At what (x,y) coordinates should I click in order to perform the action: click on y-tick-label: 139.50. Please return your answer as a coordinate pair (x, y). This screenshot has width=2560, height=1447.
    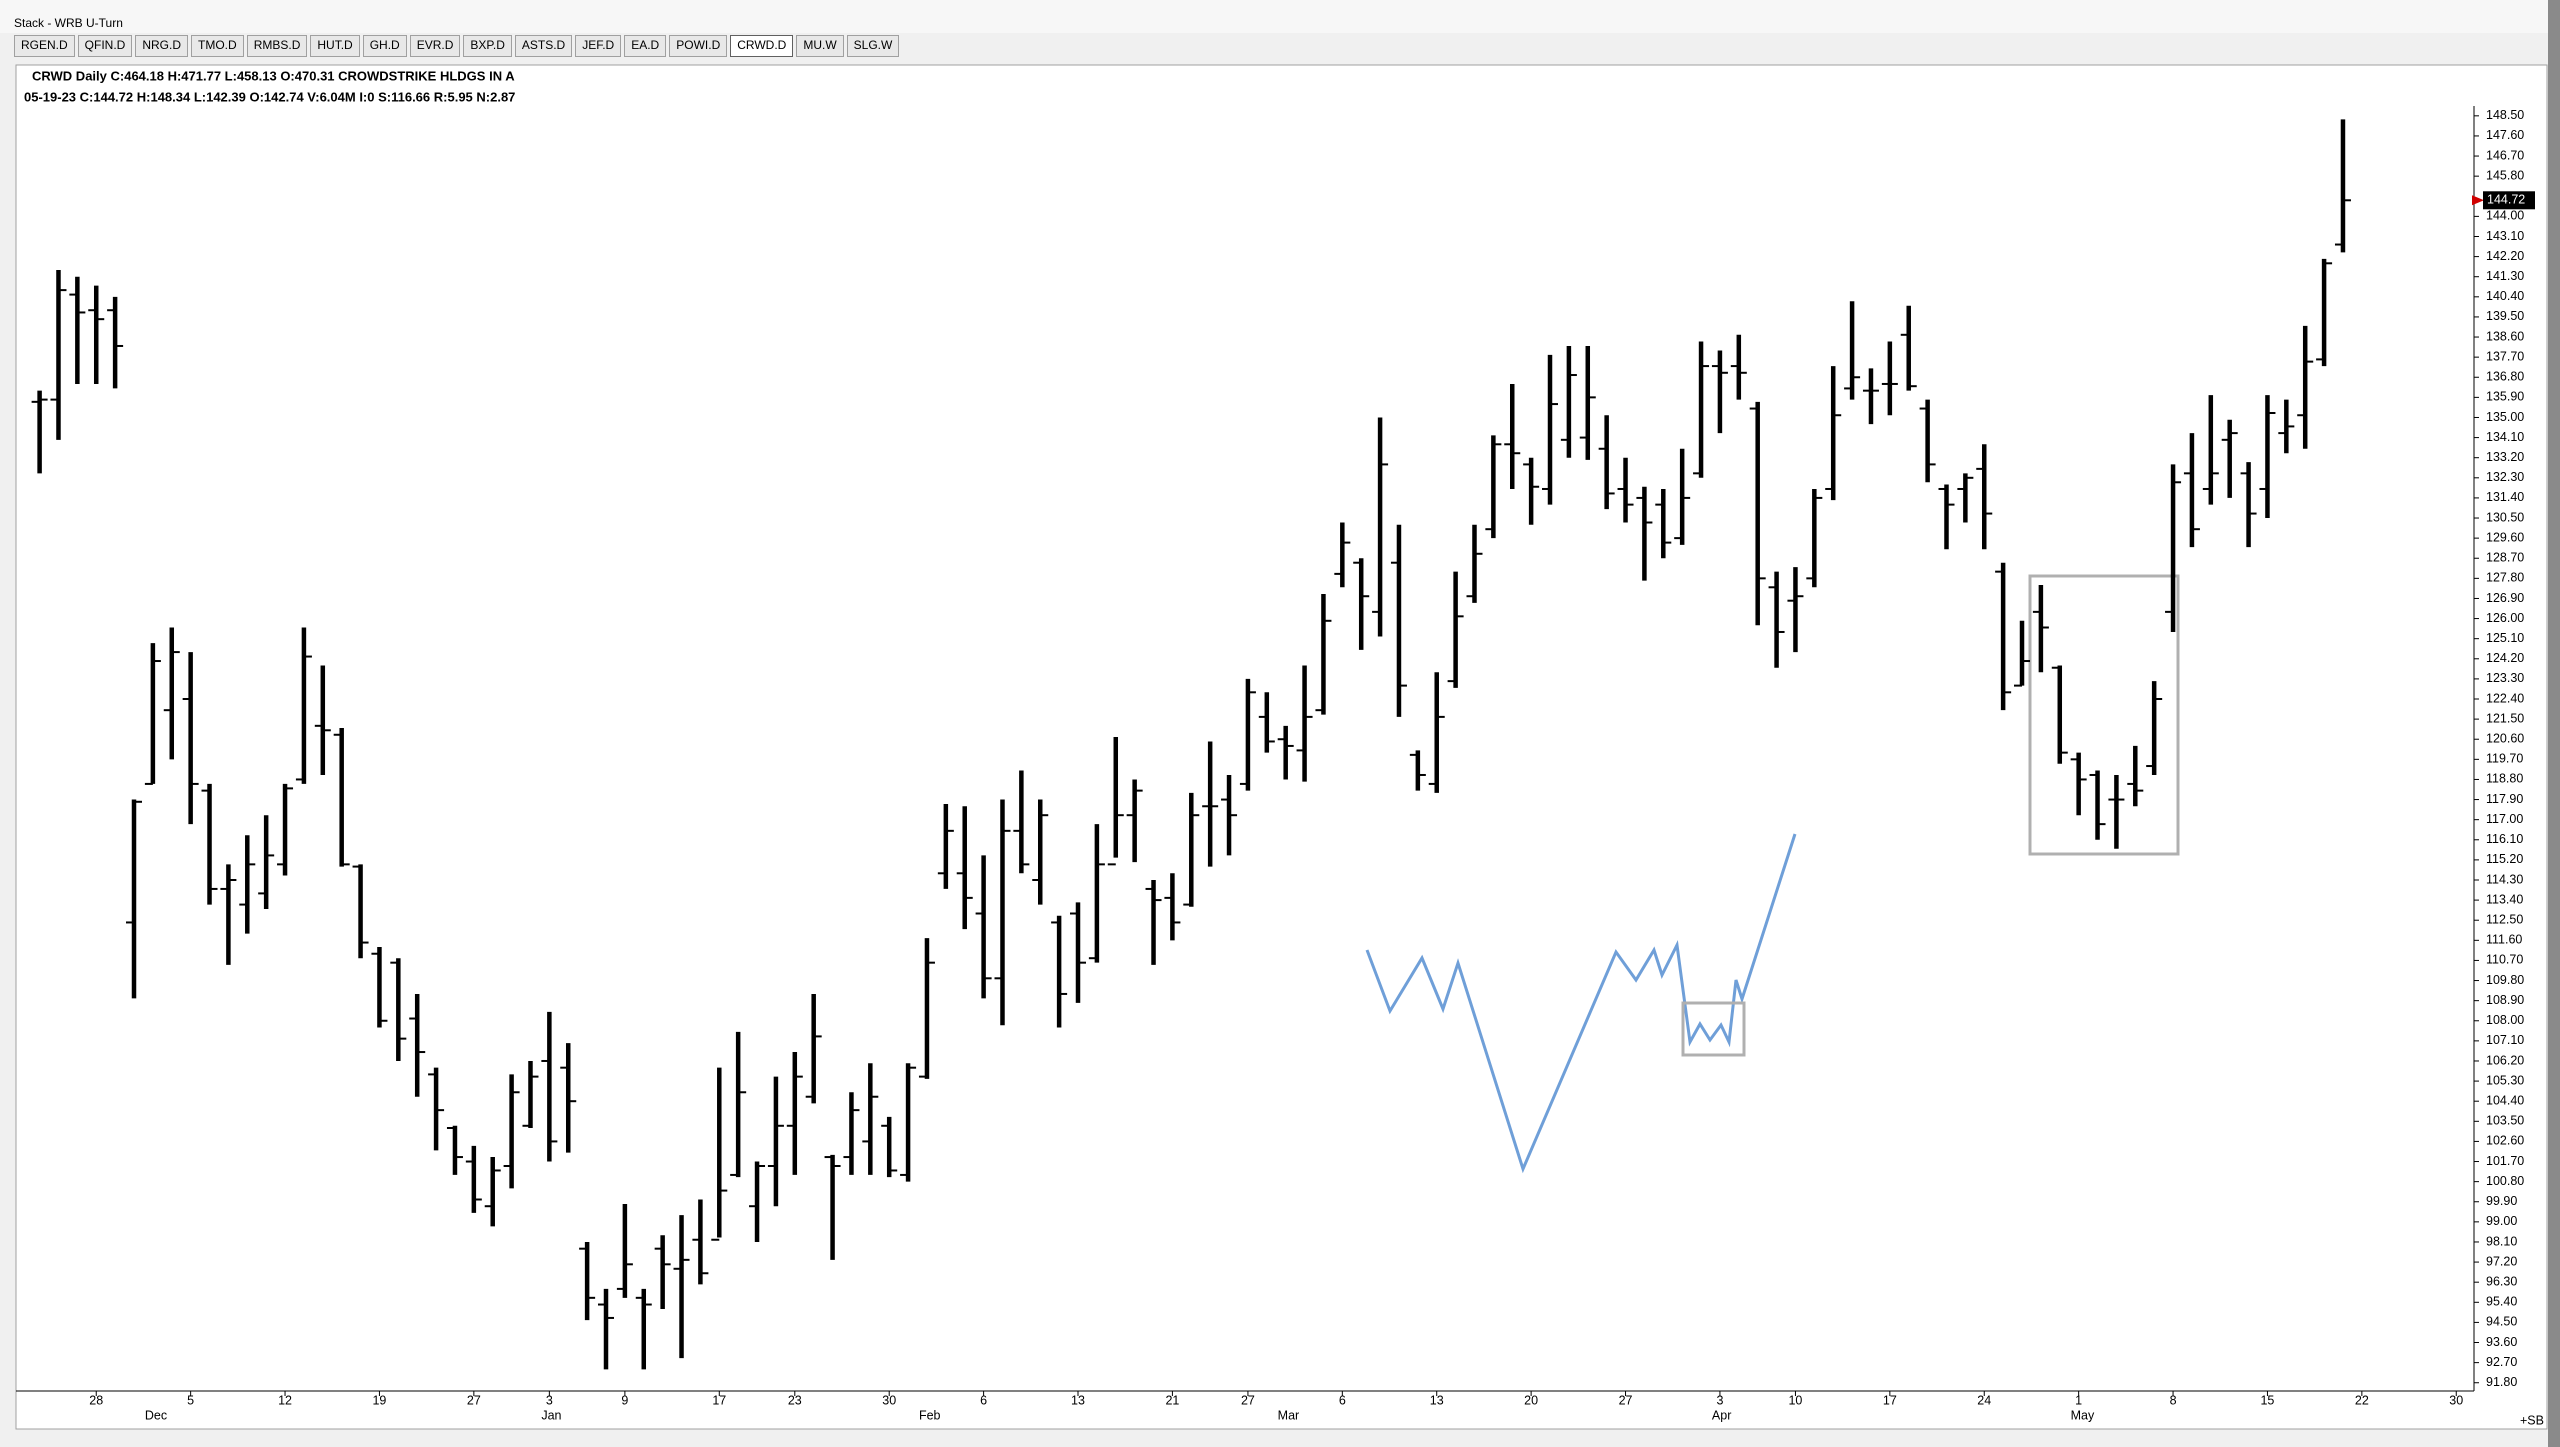
    Looking at the image, I should click on (2505, 316).